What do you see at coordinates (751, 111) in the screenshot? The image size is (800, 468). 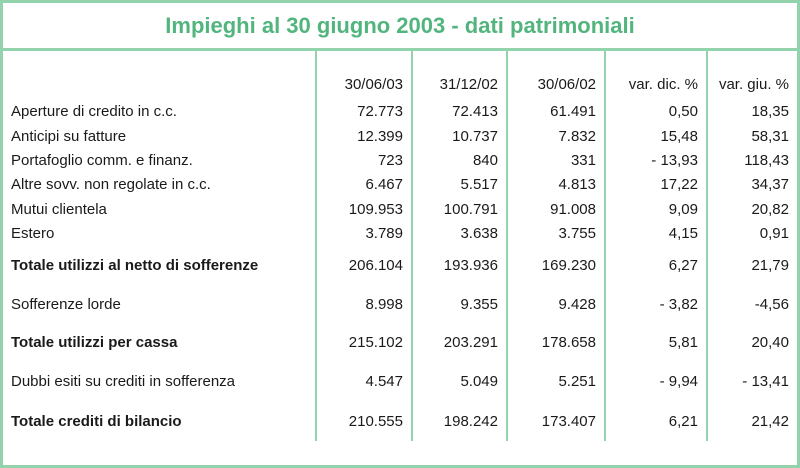 I see `cell-value: 18,35` at bounding box center [751, 111].